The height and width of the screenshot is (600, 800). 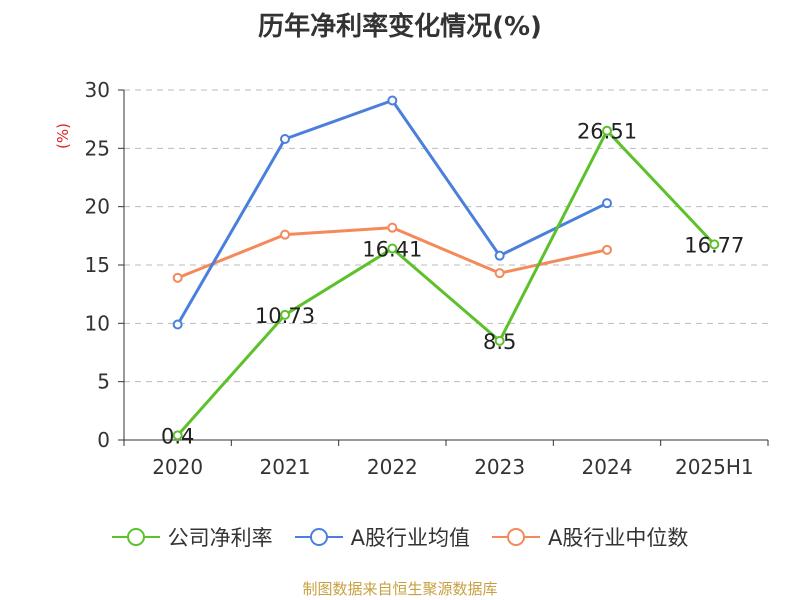 I want to click on data-label: 10.73, so click(x=285, y=316).